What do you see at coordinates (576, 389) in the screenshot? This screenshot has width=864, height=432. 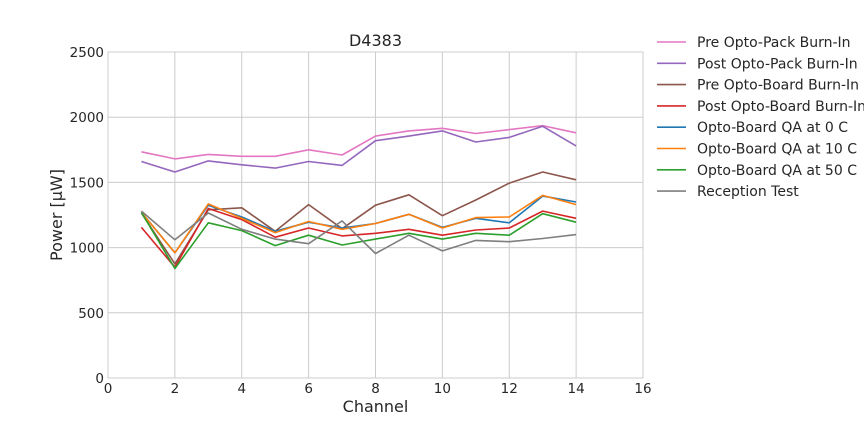 I see `x-tick-label: 14` at bounding box center [576, 389].